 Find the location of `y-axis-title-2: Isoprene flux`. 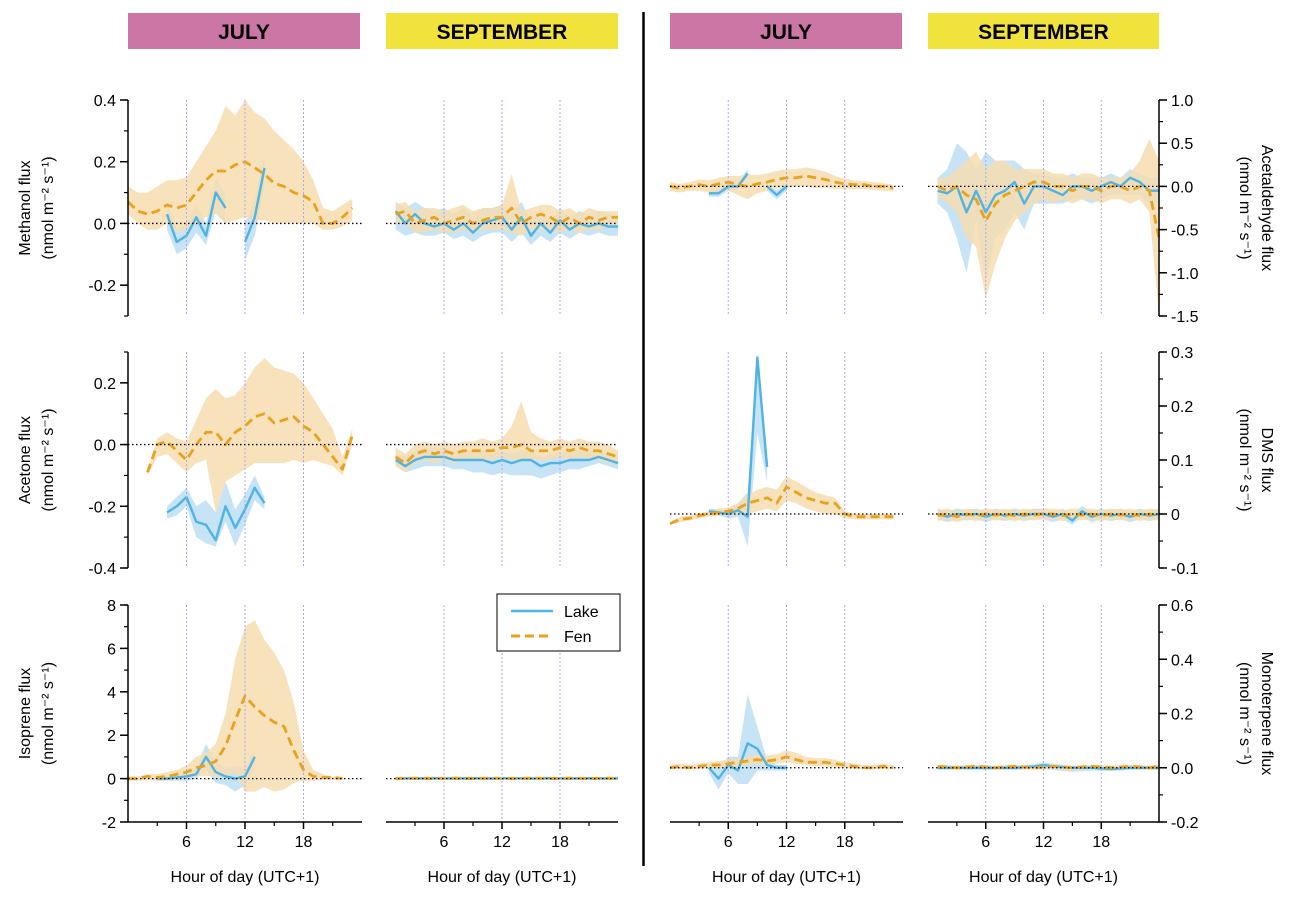

y-axis-title-2: Isoprene flux is located at coordinates (25, 714).